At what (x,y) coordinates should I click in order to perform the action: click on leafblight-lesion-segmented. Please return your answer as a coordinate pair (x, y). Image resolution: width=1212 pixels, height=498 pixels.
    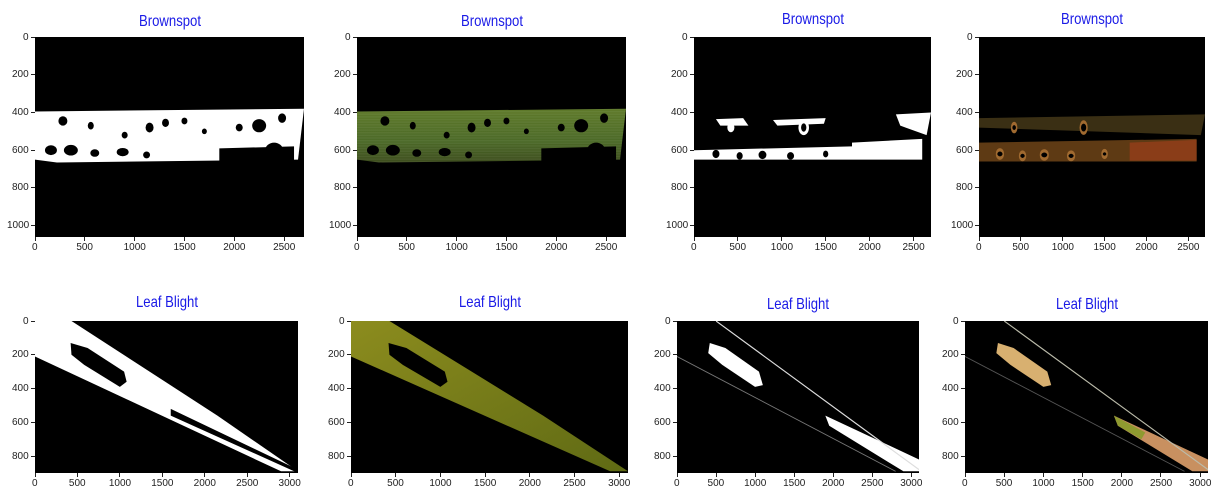
    Looking at the image, I should click on (1086, 397).